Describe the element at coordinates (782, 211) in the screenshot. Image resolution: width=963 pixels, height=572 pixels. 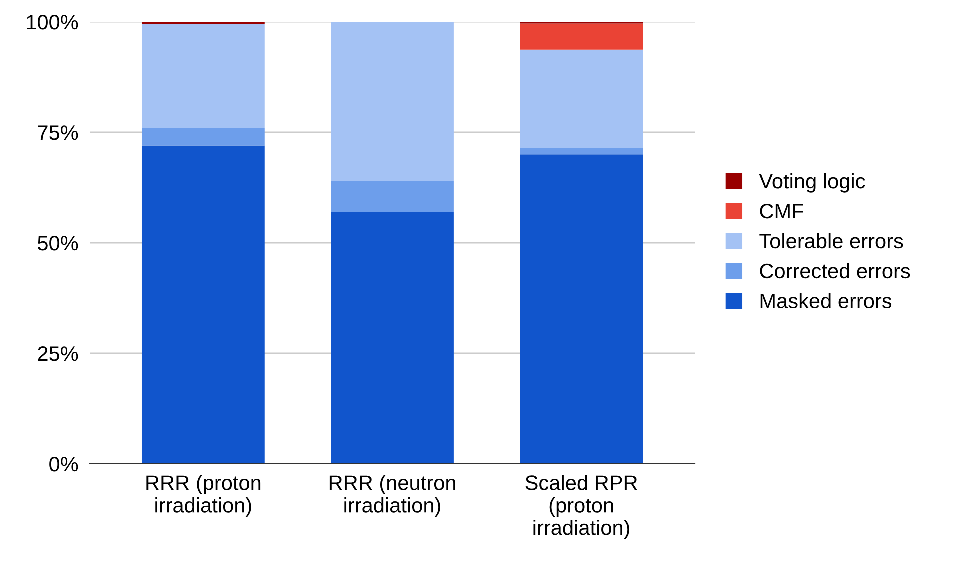
I see `legend-label: CMF` at that location.